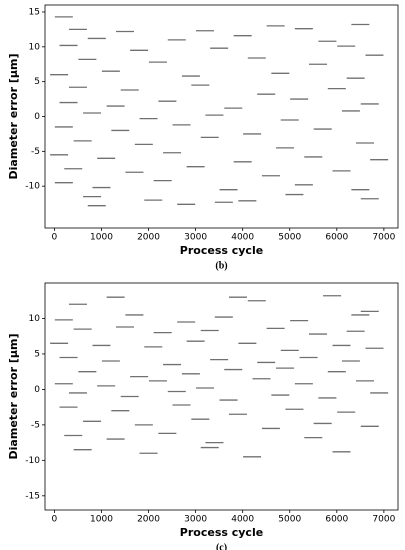 This screenshot has height=550, width=405. I want to click on y-tick-label: -15, so click(32, 496).